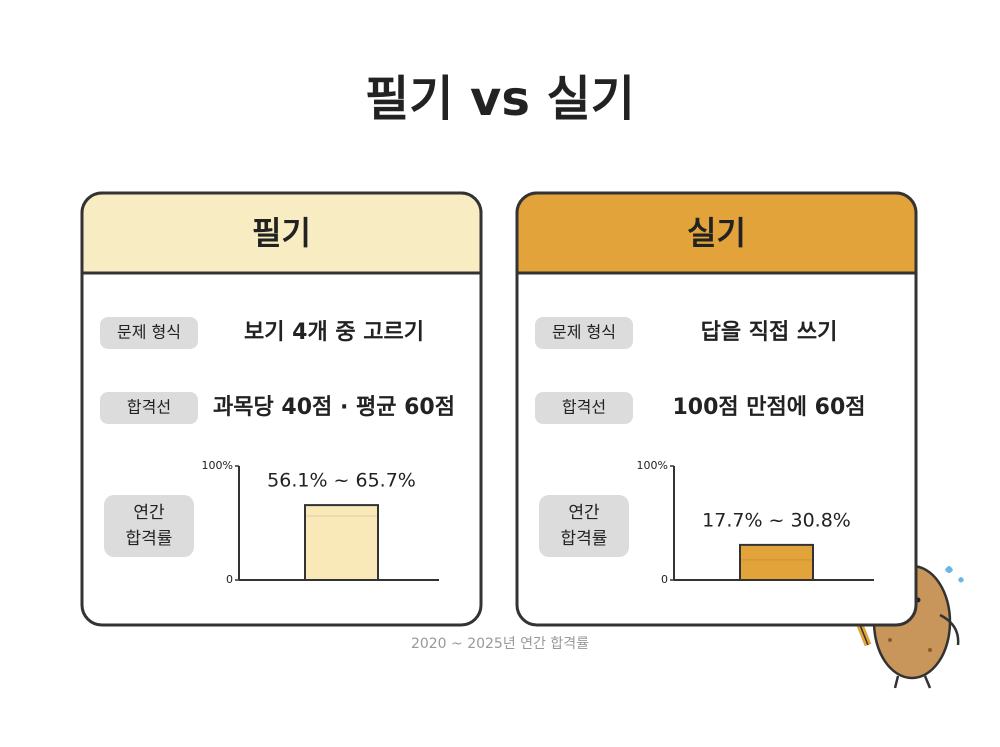  I want to click on row-value: 과목당 40점 · 평균 60점, so click(334, 407).